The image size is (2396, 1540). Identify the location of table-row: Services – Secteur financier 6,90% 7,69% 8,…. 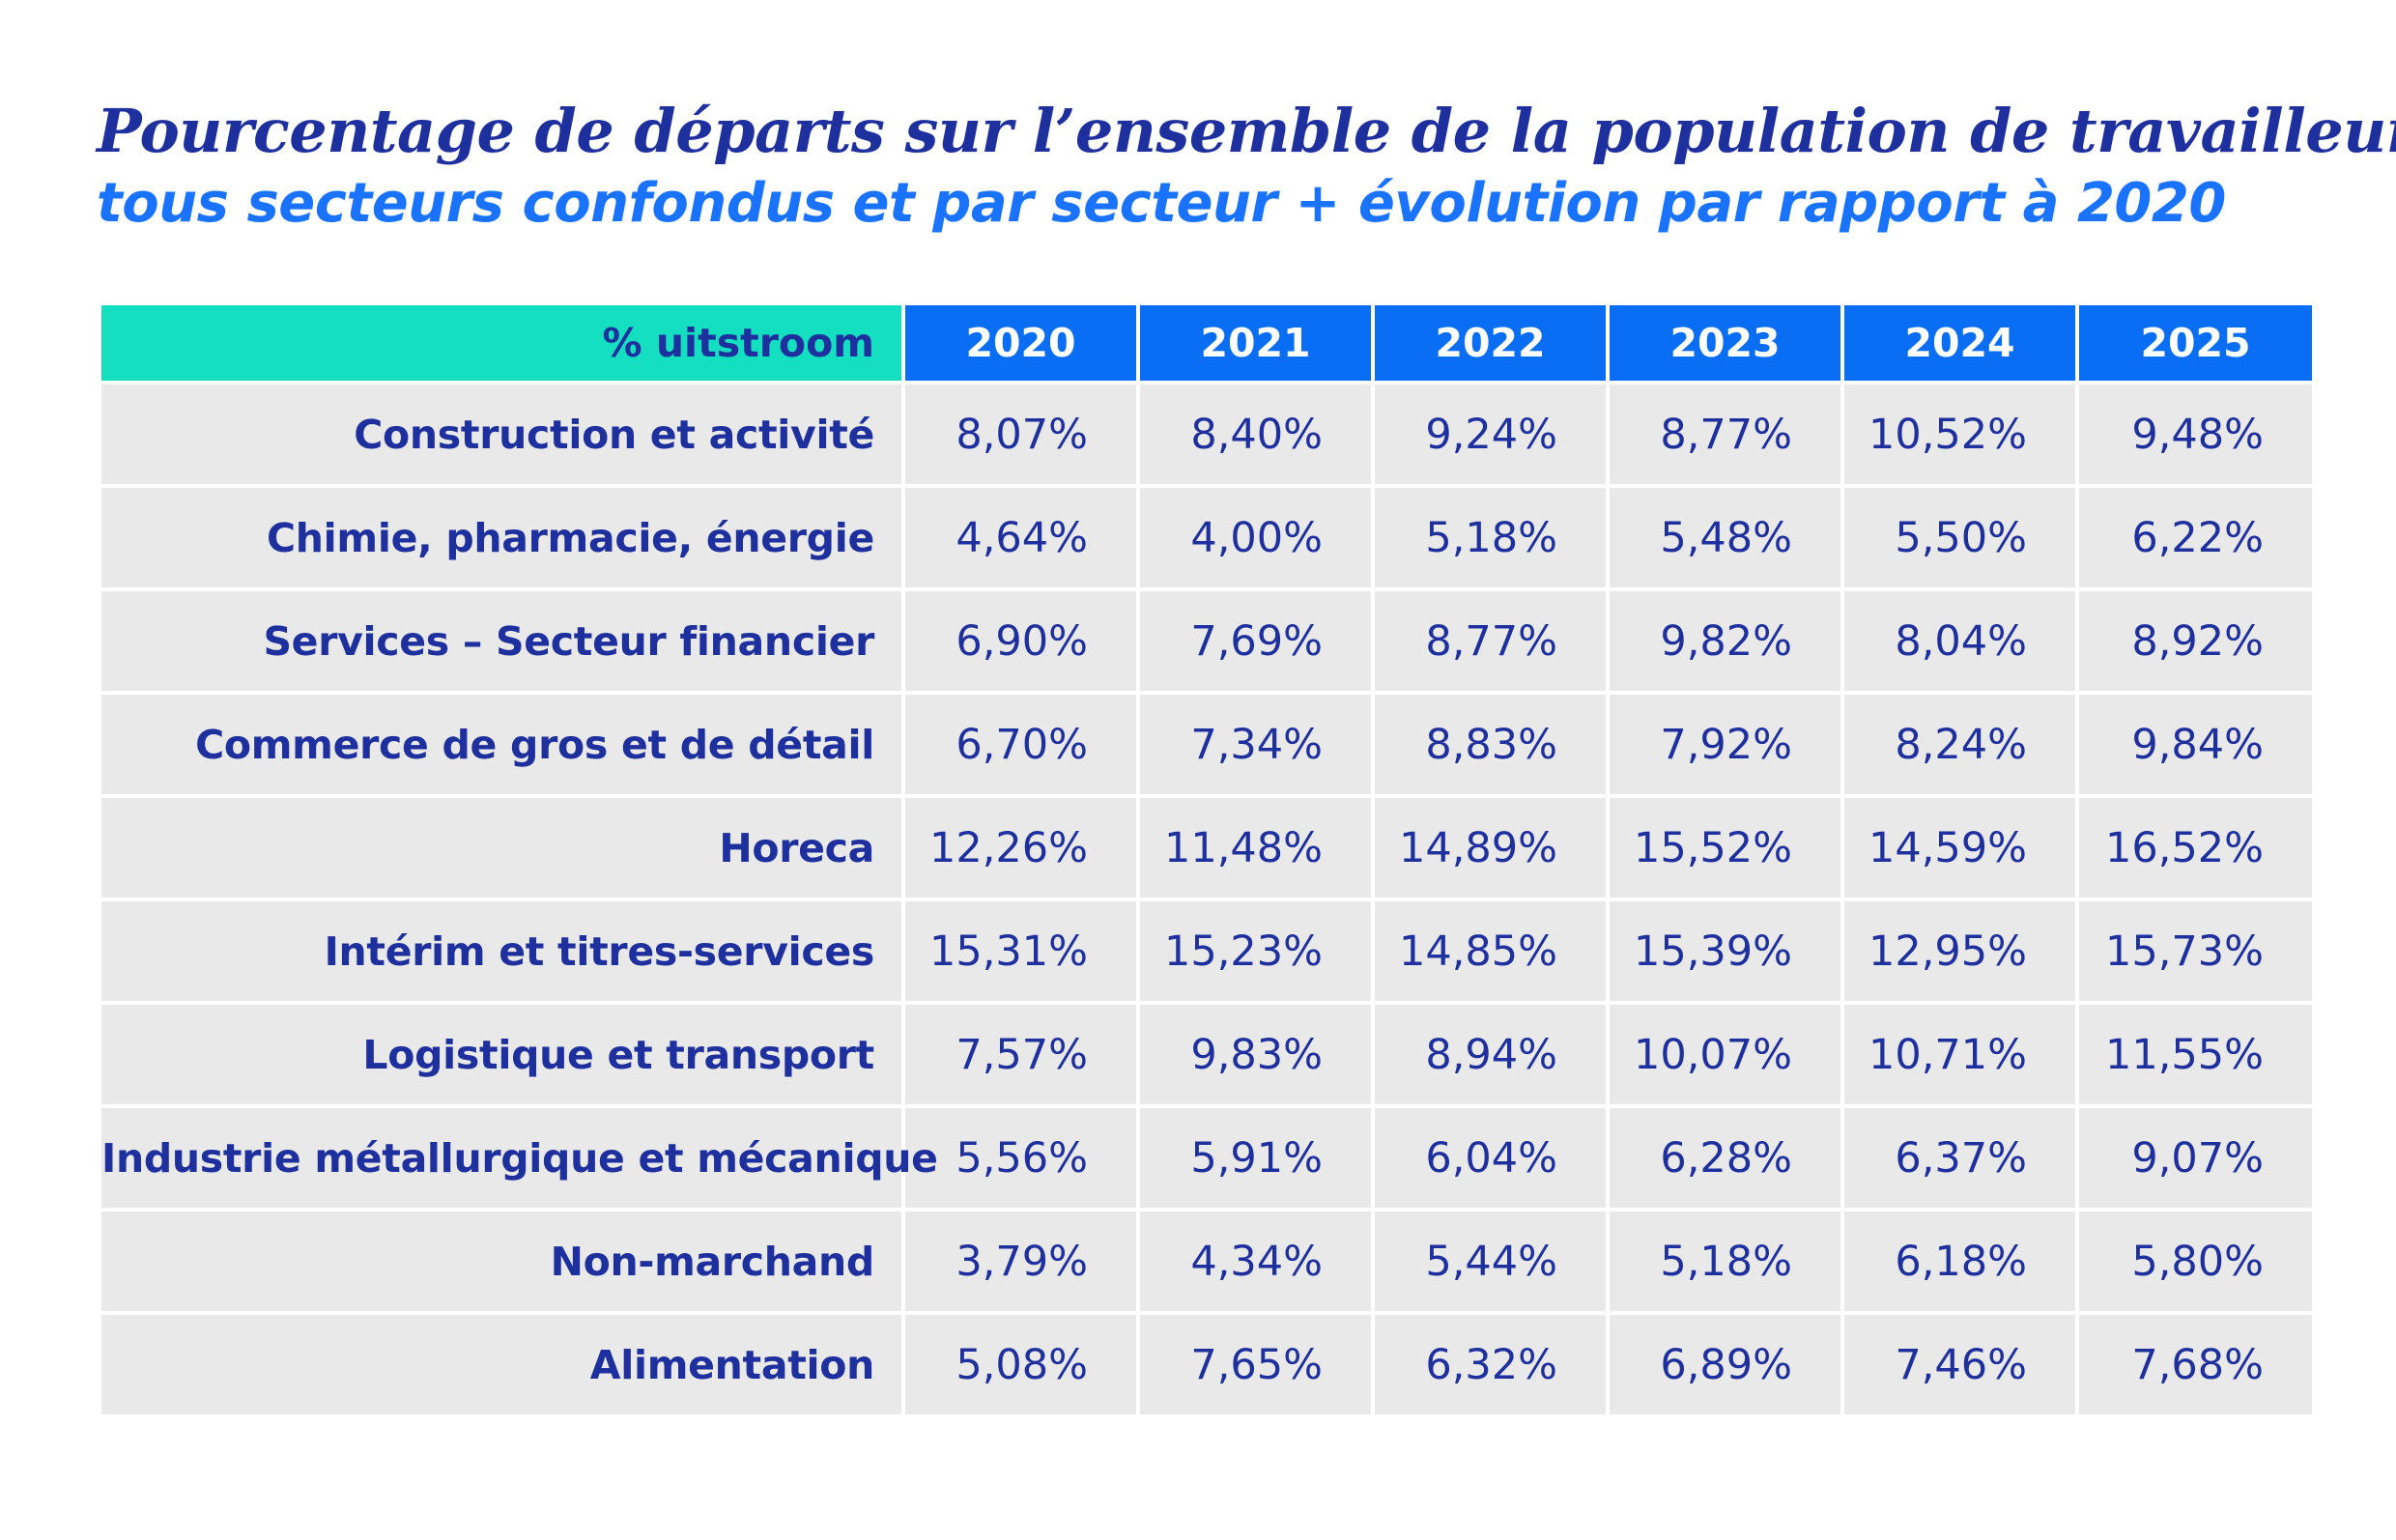
(1207, 641).